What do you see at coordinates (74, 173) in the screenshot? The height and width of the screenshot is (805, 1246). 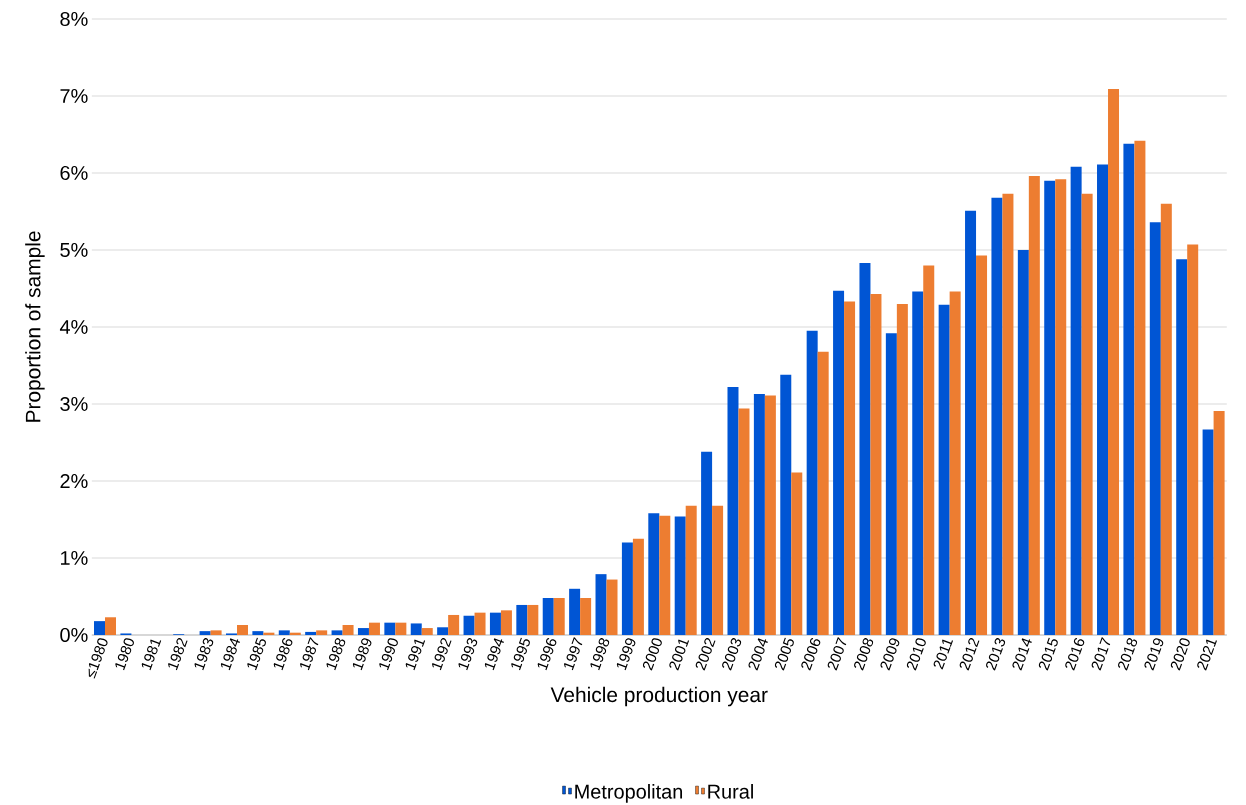 I see `y-tick-label: 6%` at bounding box center [74, 173].